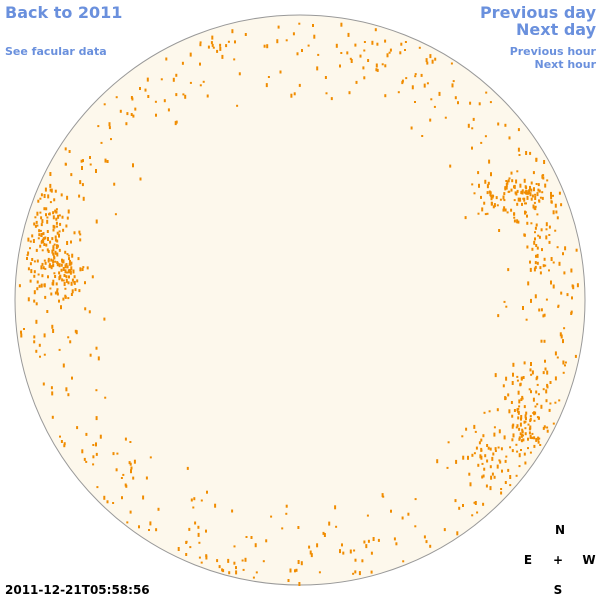  What do you see at coordinates (552, 51) in the screenshot?
I see `previous-hour-link: Previous hour` at bounding box center [552, 51].